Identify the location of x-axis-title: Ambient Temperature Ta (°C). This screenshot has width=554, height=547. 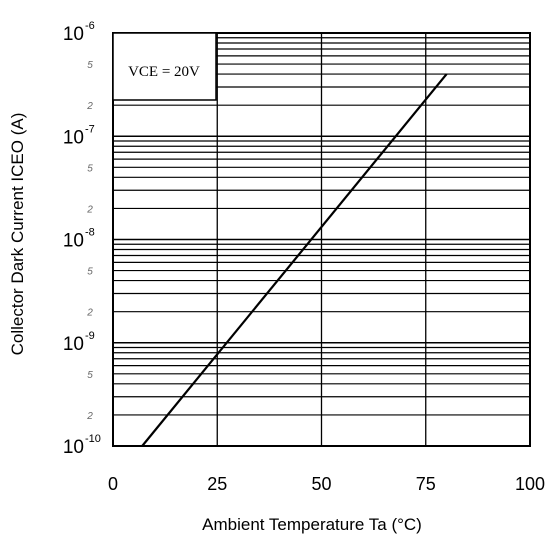
(312, 524).